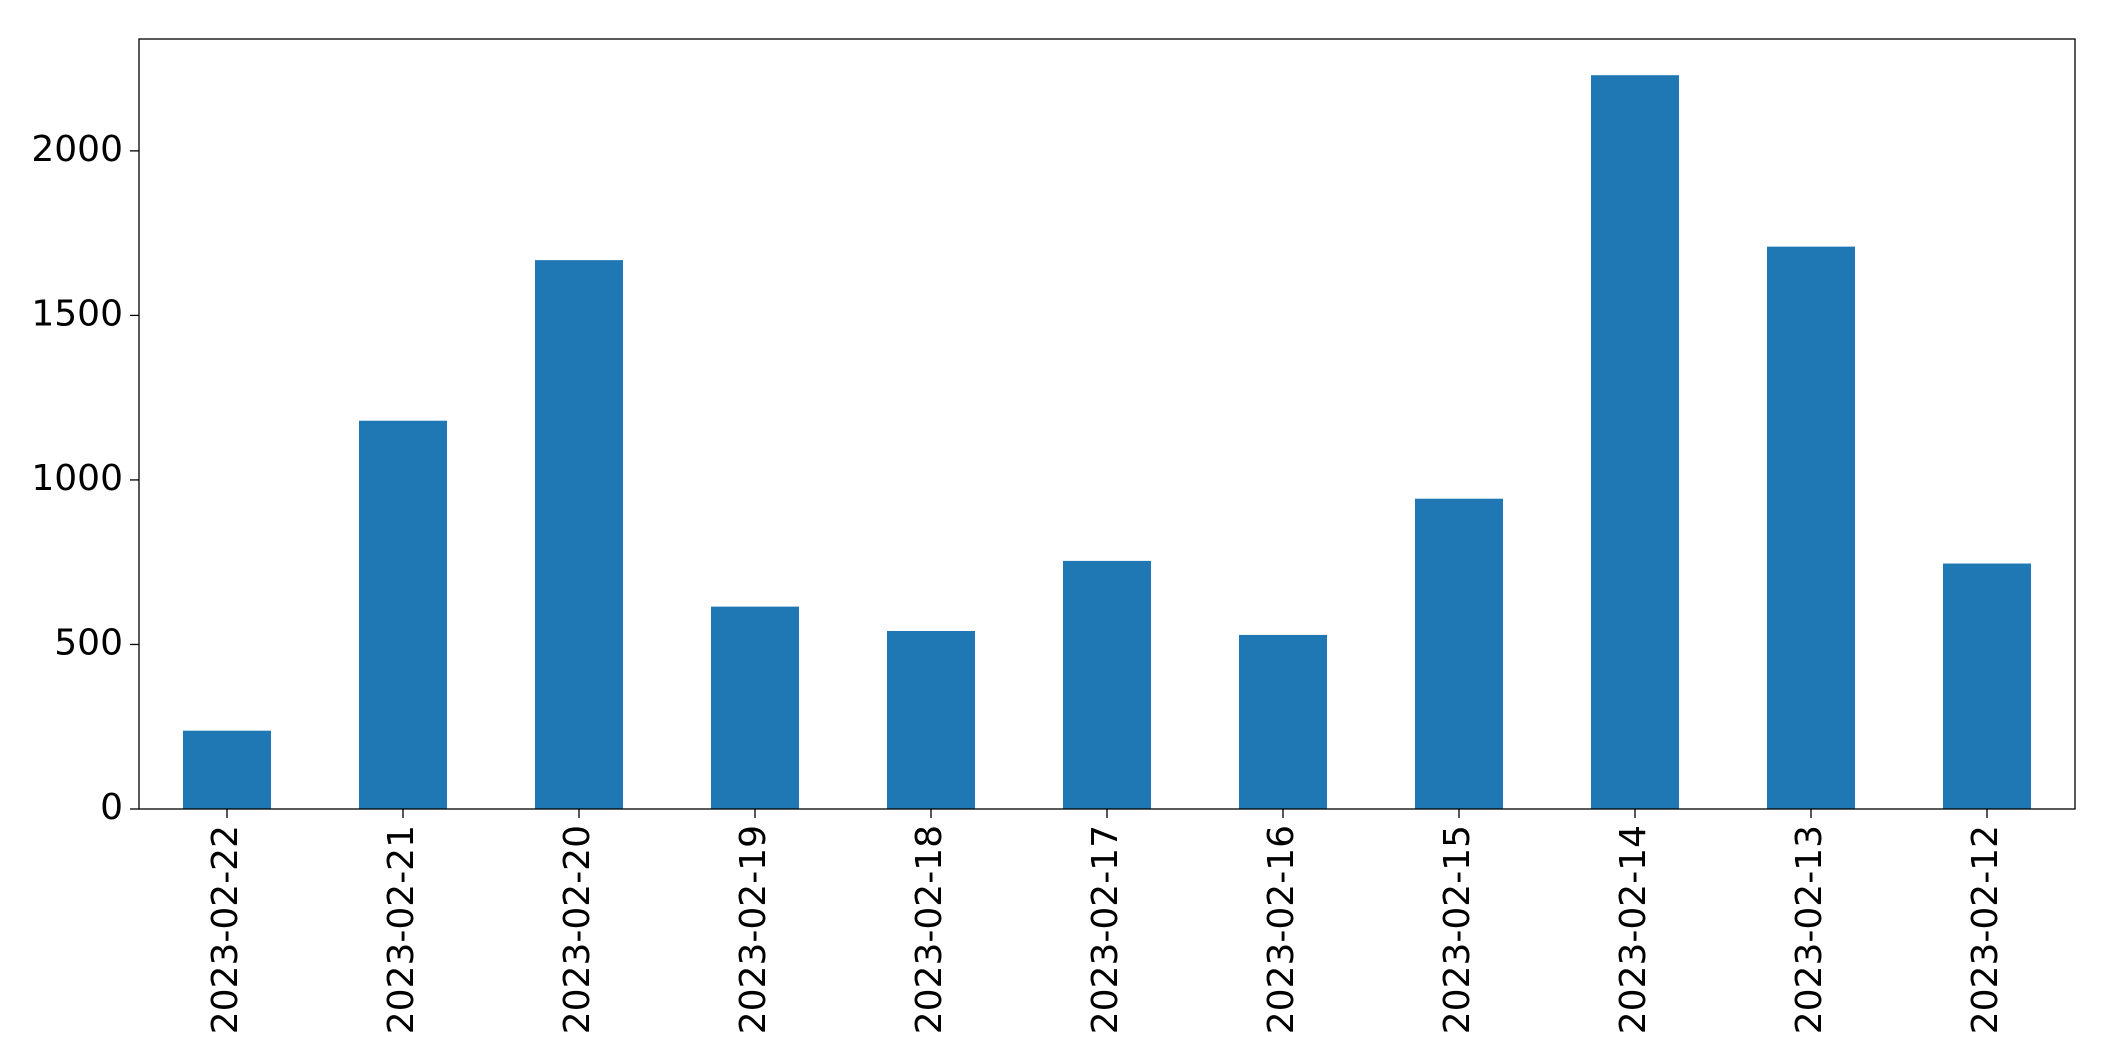 The height and width of the screenshot is (1061, 2115). Describe the element at coordinates (77, 149) in the screenshot. I see `y-tick-label: 2000` at that location.